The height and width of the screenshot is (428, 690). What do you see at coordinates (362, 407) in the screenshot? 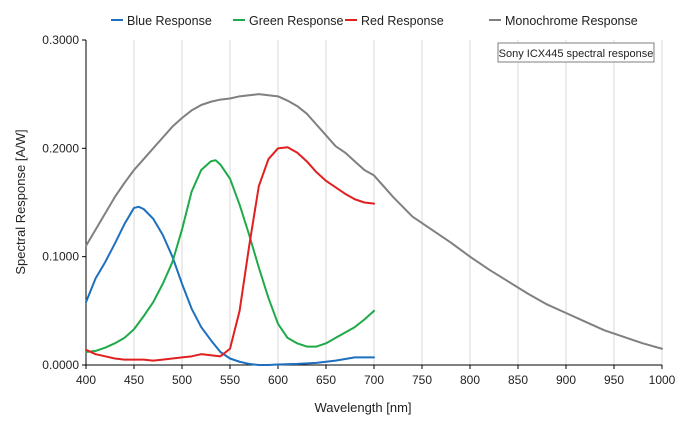
I see `x-axis-title: Wavelength [nm]` at bounding box center [362, 407].